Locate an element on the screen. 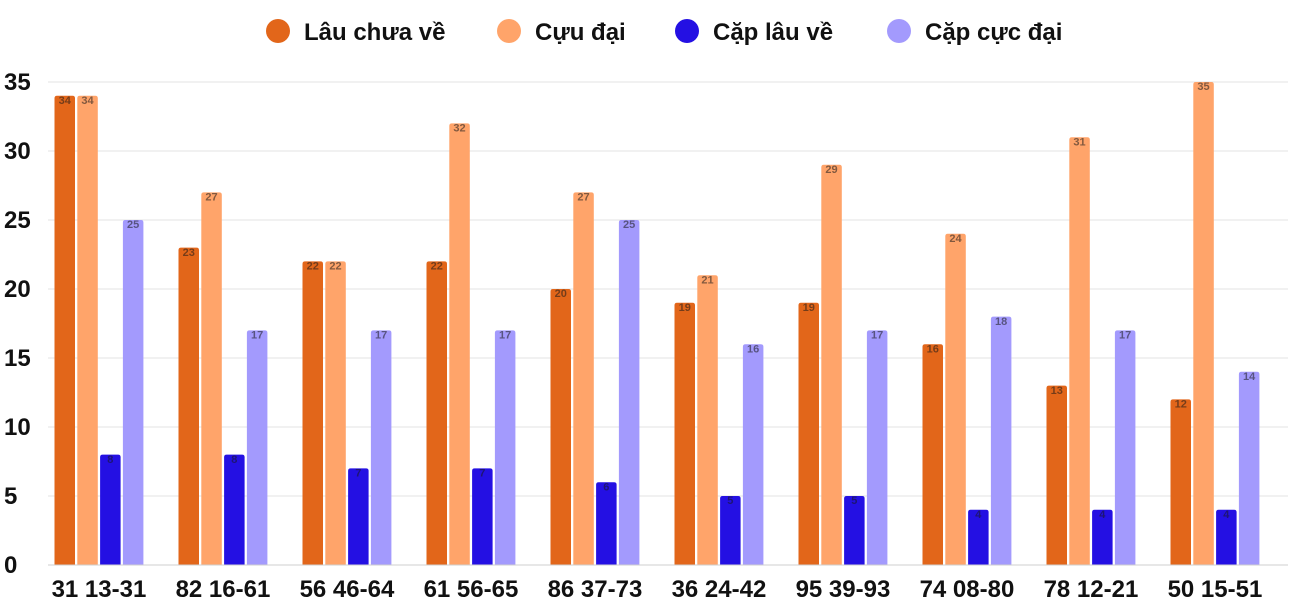  data-label: 23 is located at coordinates (189, 253).